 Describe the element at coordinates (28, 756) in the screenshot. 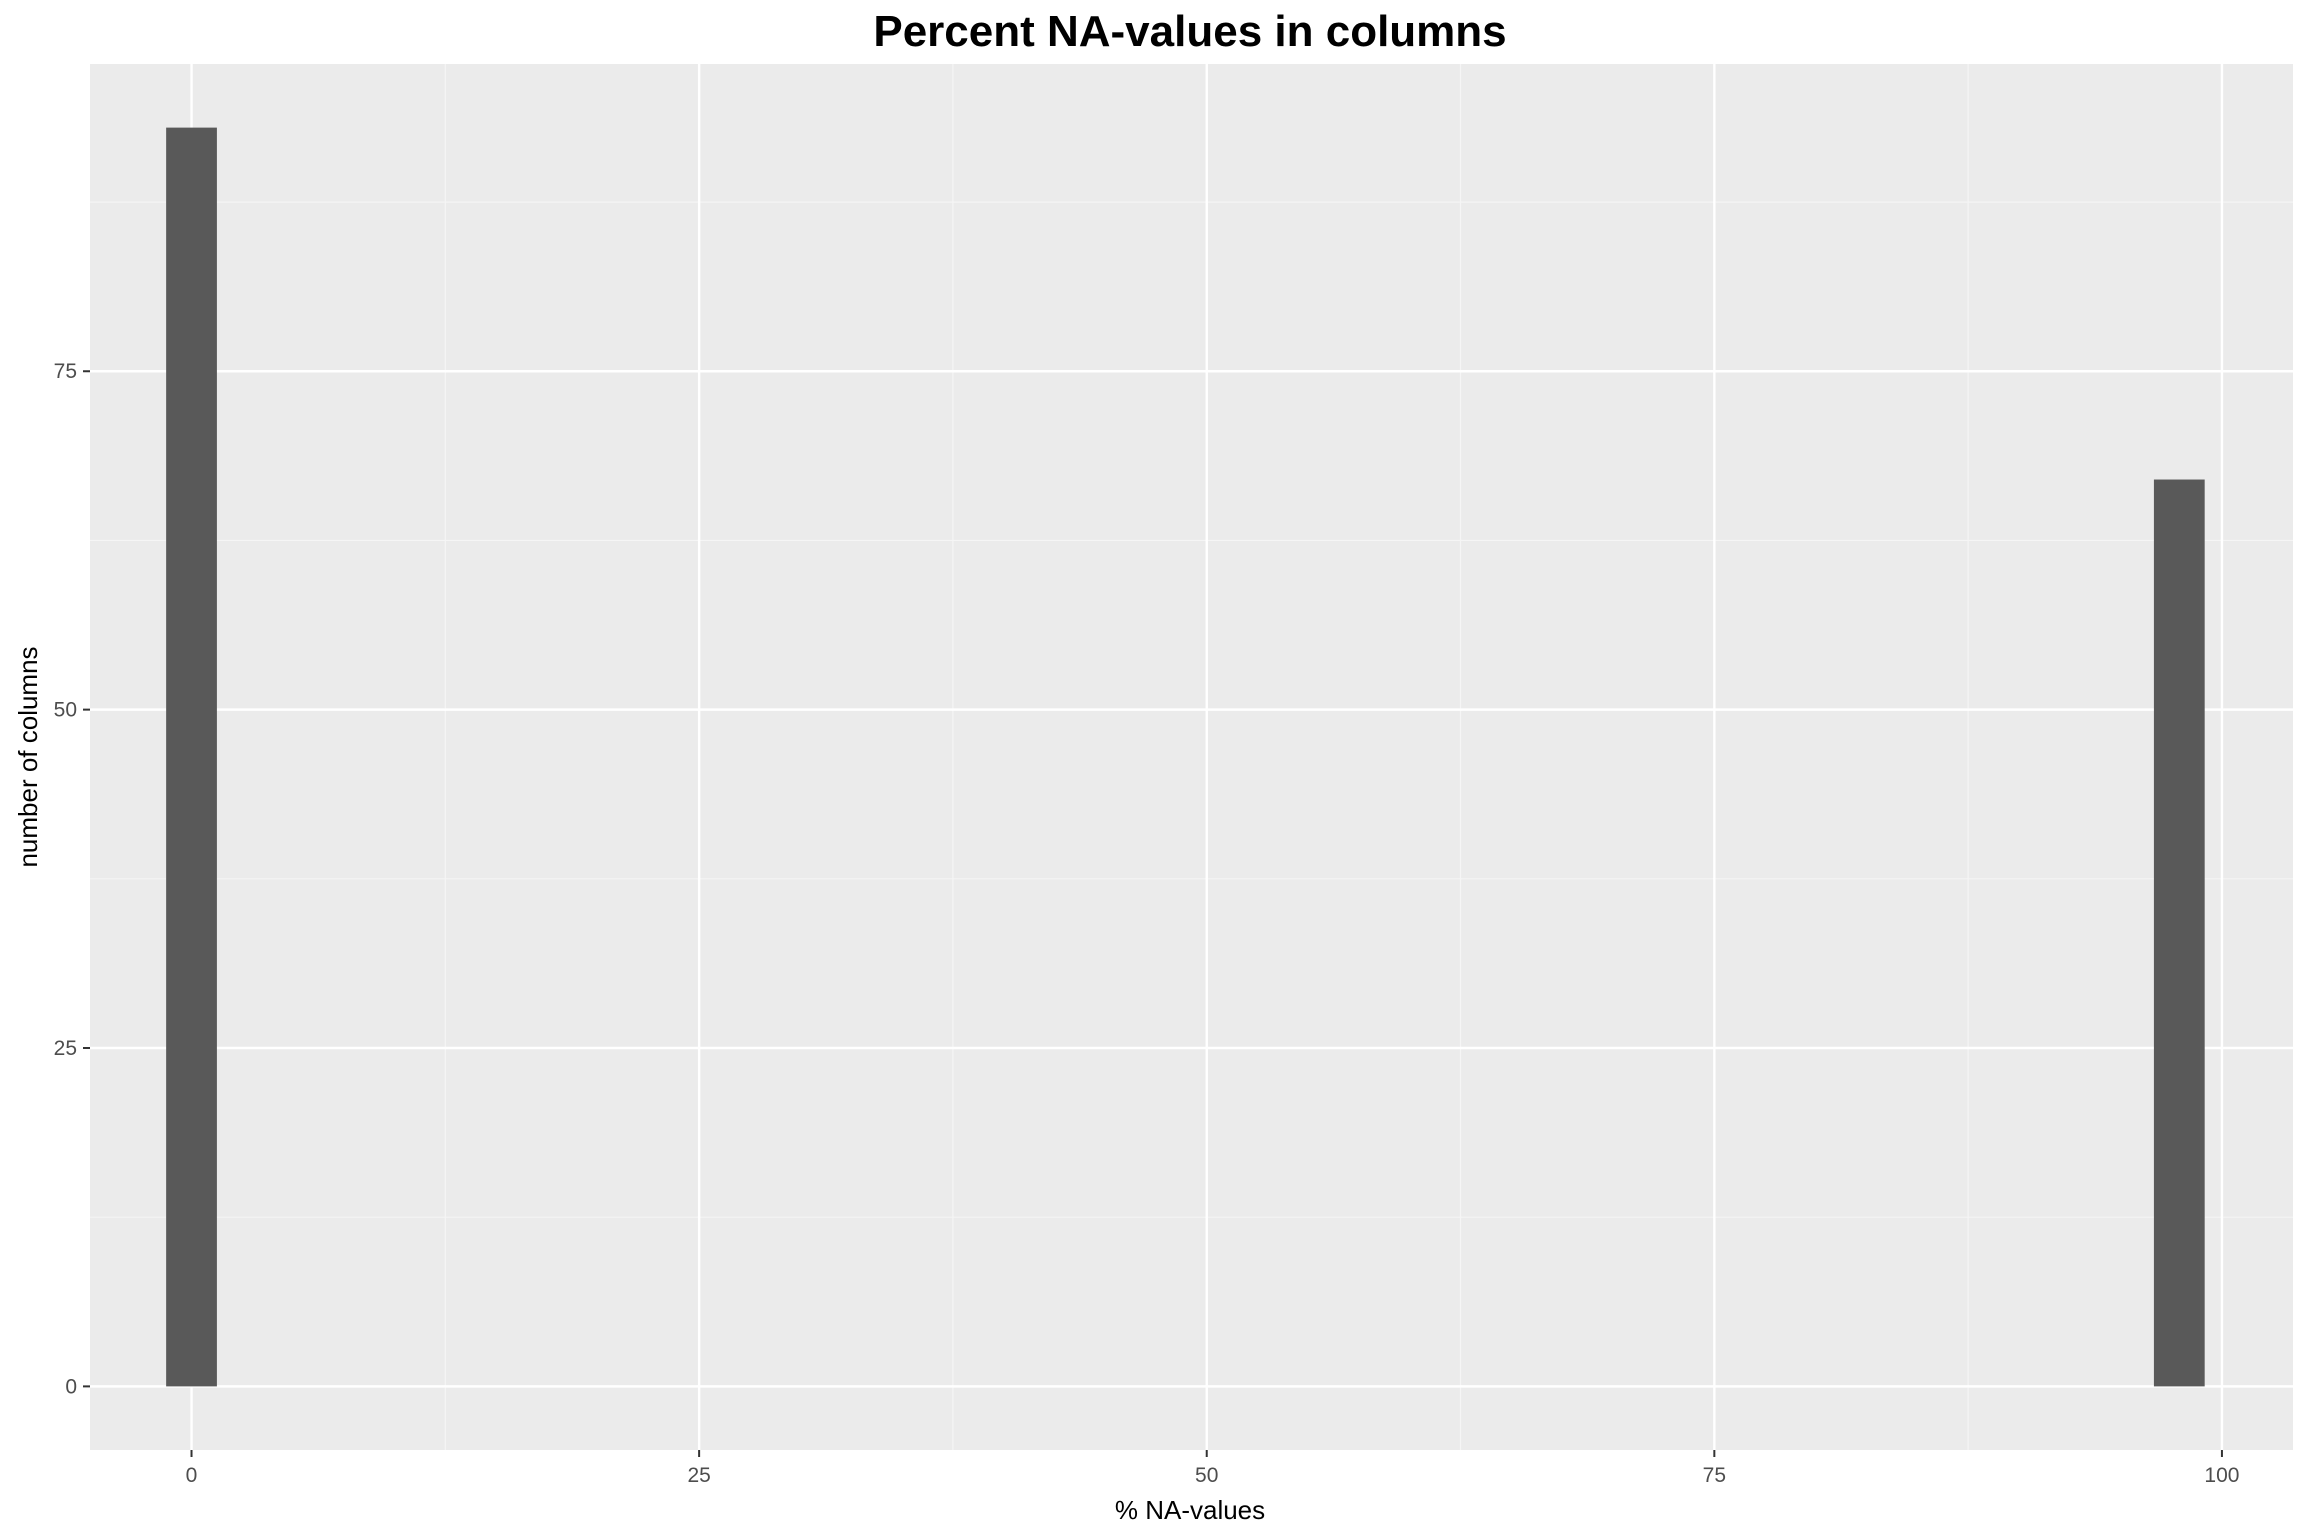

I see `y-axis-title: number of columns` at that location.